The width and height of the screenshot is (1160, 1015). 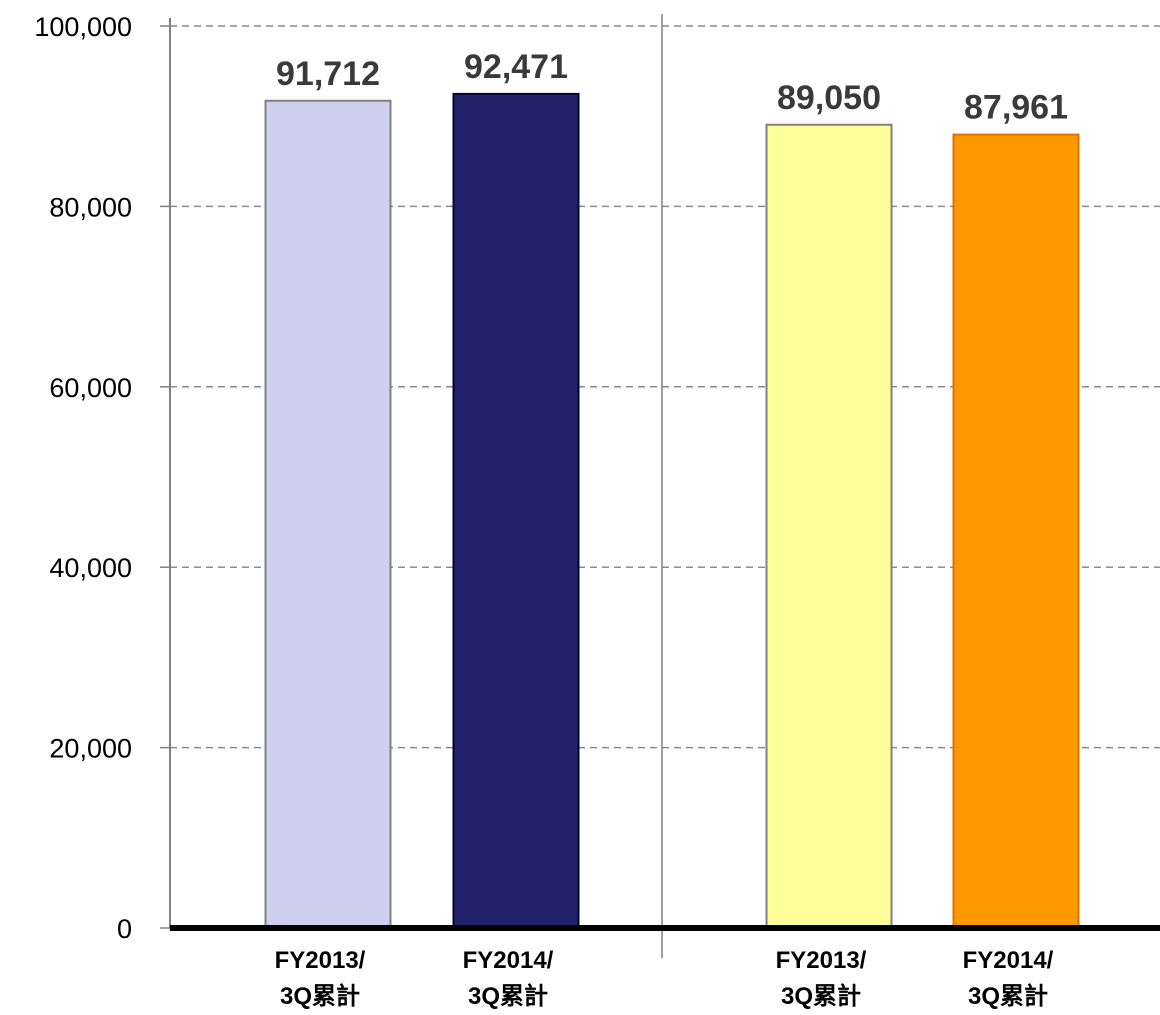 I want to click on bar-value-label: 89,050, so click(x=829, y=98).